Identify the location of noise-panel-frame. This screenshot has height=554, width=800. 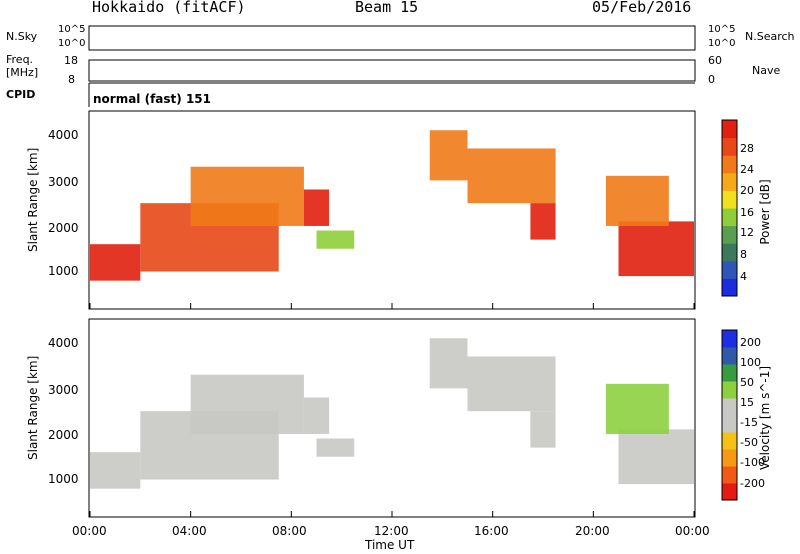
(392, 38).